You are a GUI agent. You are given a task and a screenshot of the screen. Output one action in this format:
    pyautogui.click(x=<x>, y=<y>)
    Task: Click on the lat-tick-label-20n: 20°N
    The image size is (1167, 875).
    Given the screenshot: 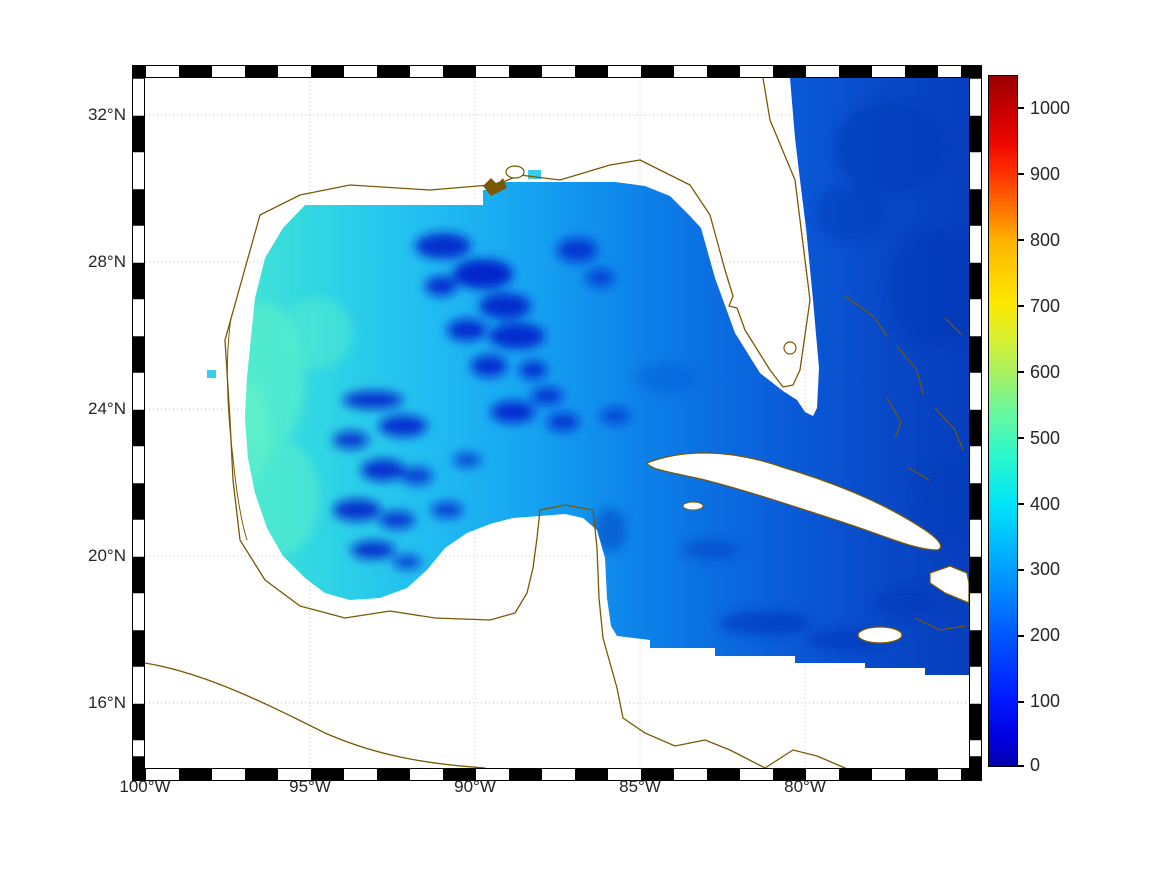 What is the action you would take?
    pyautogui.click(x=107, y=555)
    